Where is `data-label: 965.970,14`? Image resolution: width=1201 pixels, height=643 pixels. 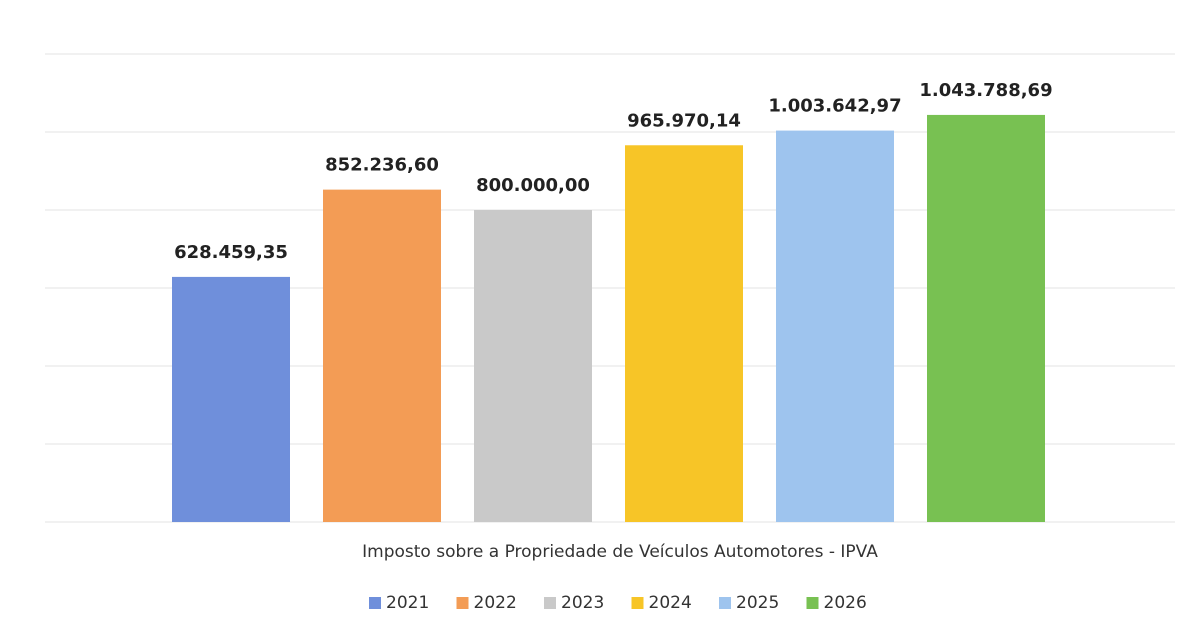 data-label: 965.970,14 is located at coordinates (684, 120).